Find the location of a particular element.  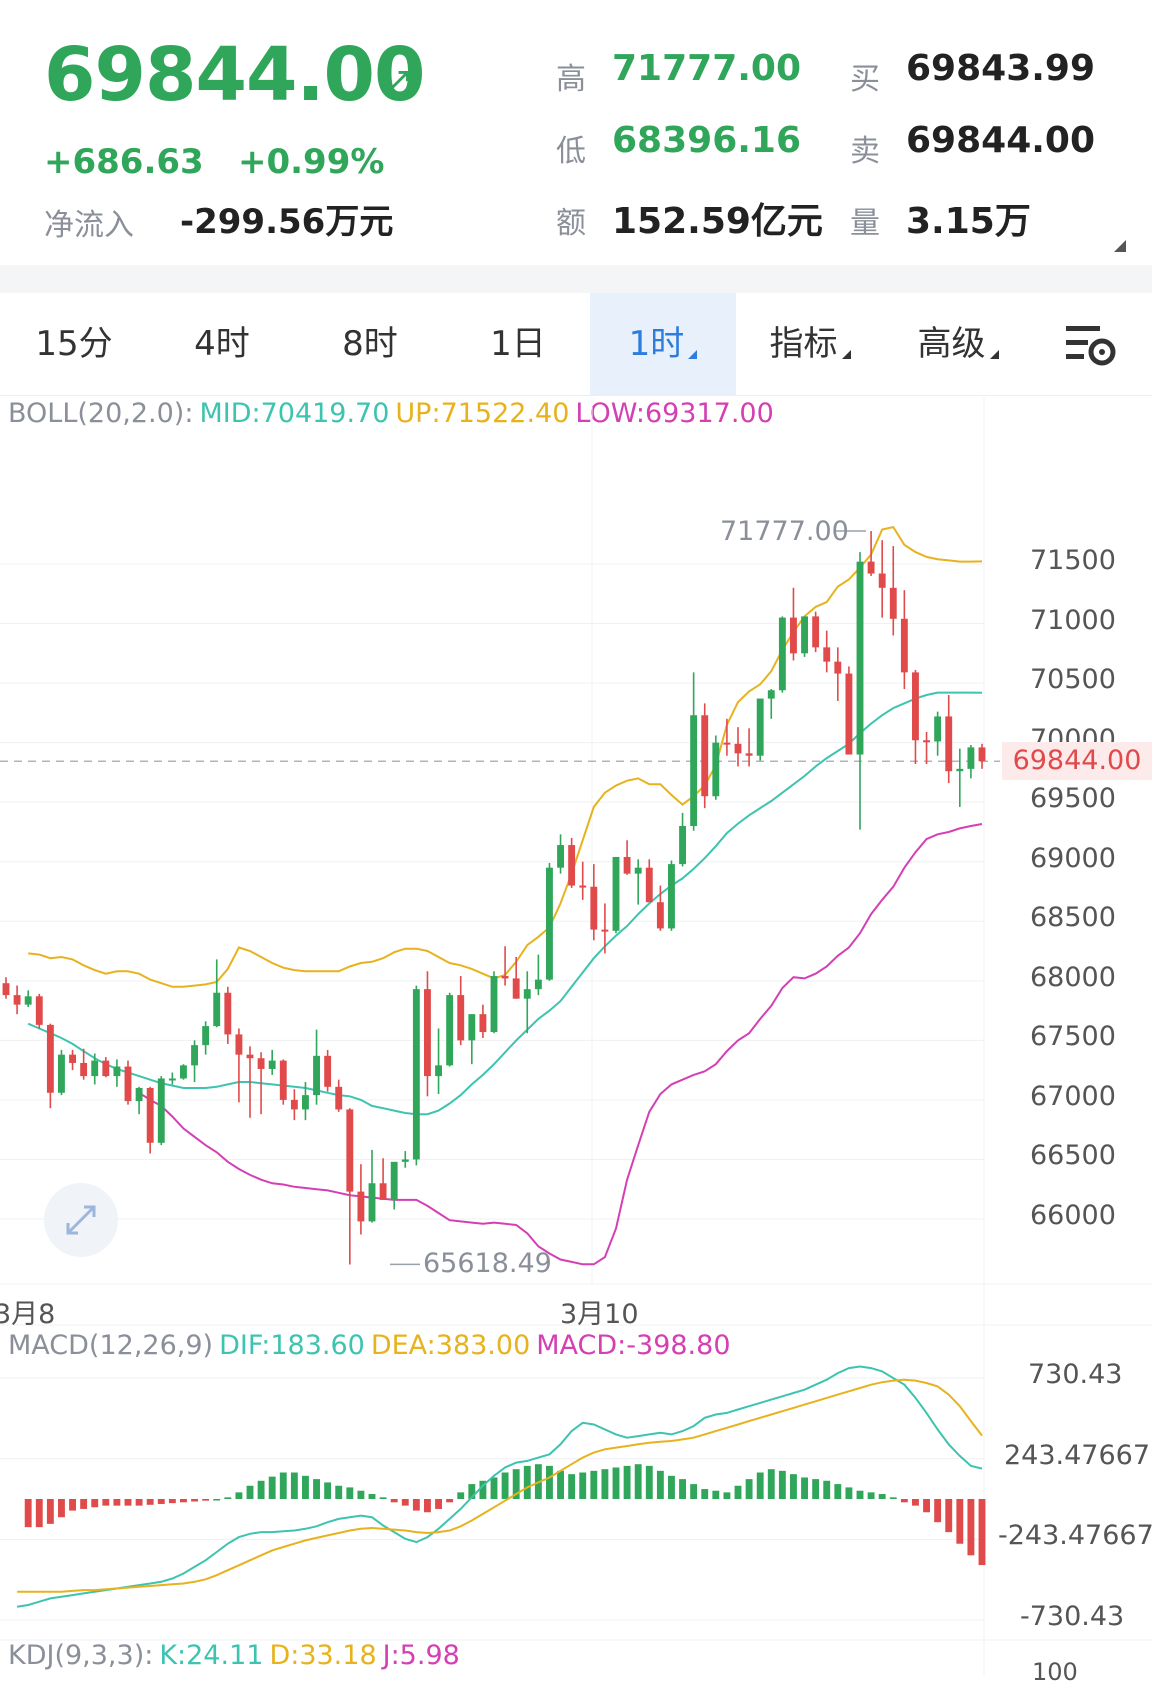

kdj-y-tick: 100 is located at coordinates (1055, 1672).